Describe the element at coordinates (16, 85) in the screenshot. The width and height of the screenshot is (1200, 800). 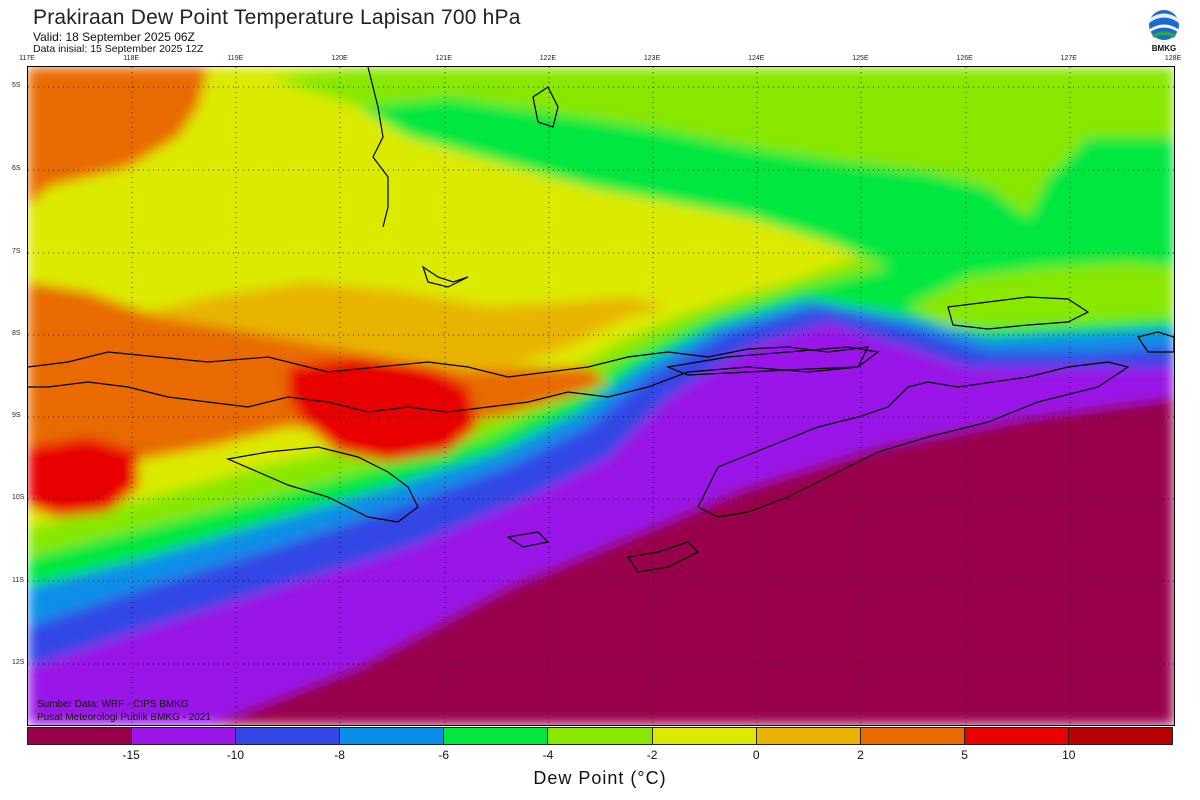
I see `lat-label: 5S` at that location.